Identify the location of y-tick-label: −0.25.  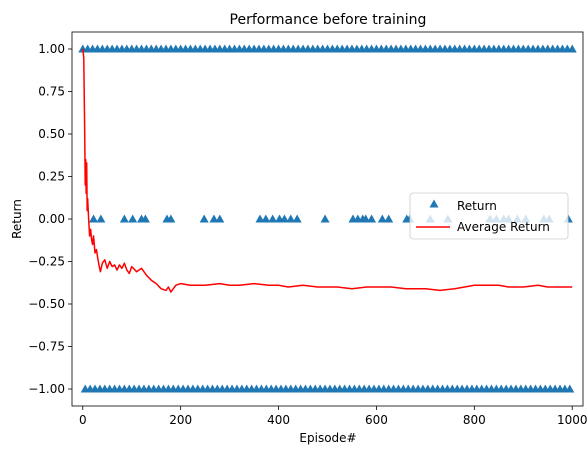
(46, 262).